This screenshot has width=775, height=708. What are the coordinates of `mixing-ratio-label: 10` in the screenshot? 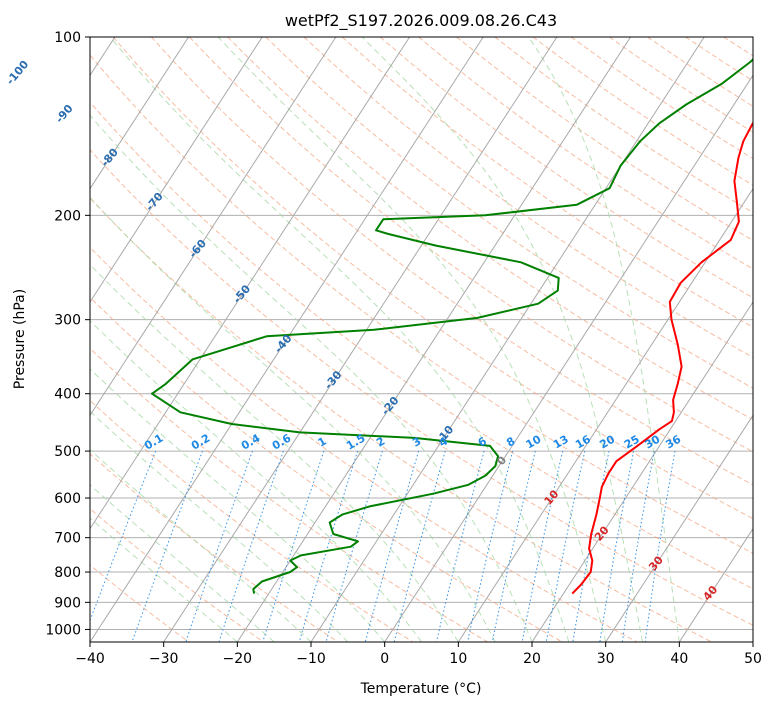 It's located at (534, 441).